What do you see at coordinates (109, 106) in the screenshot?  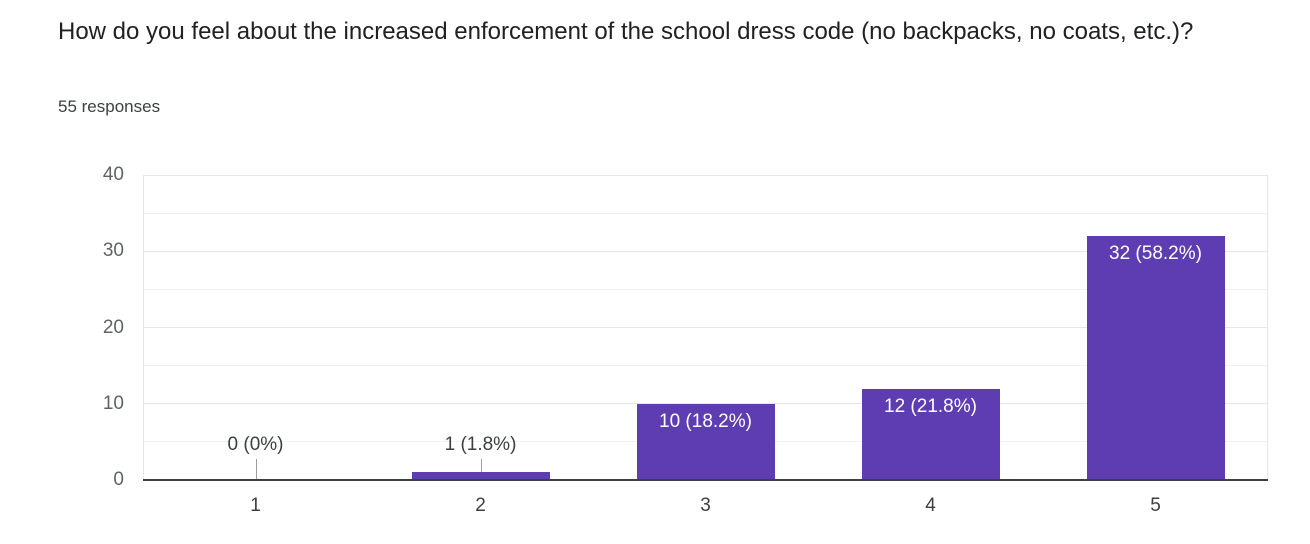 I see `responses-count: 55 responses` at bounding box center [109, 106].